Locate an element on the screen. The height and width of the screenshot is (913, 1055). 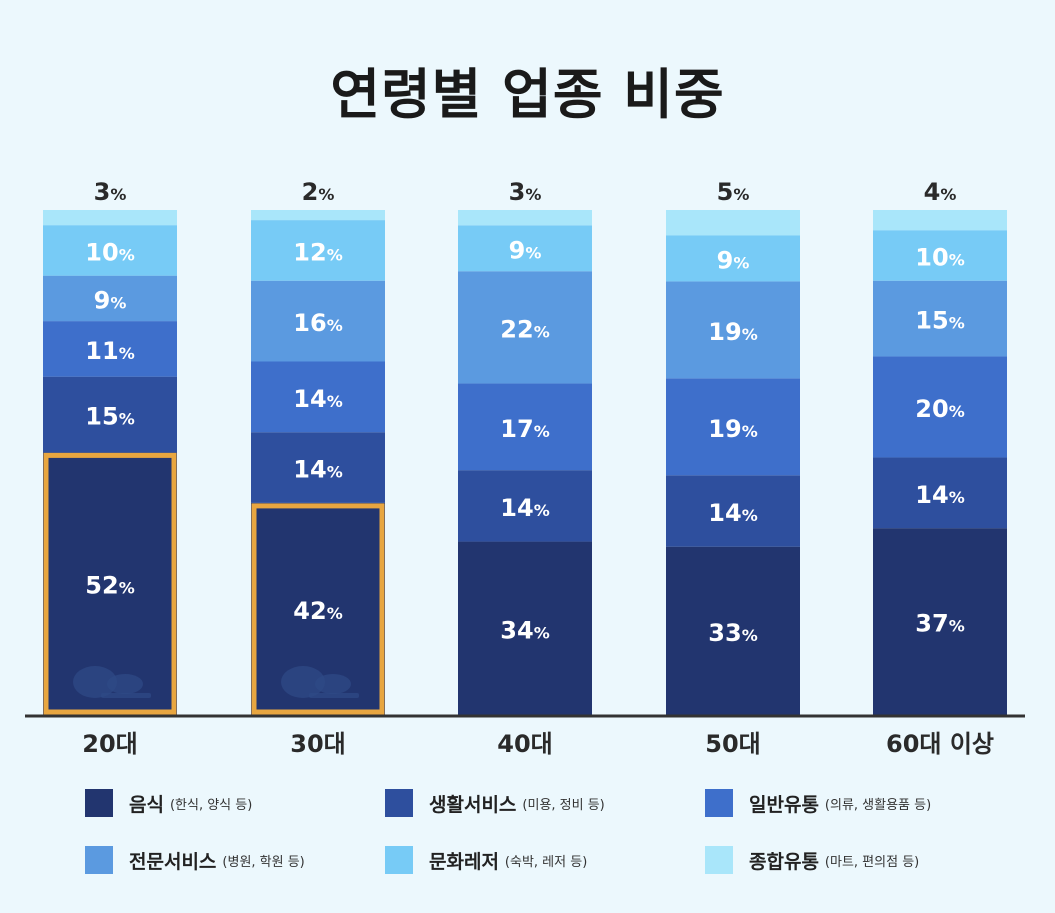
legend-label: 종합유통 is located at coordinates (784, 861).